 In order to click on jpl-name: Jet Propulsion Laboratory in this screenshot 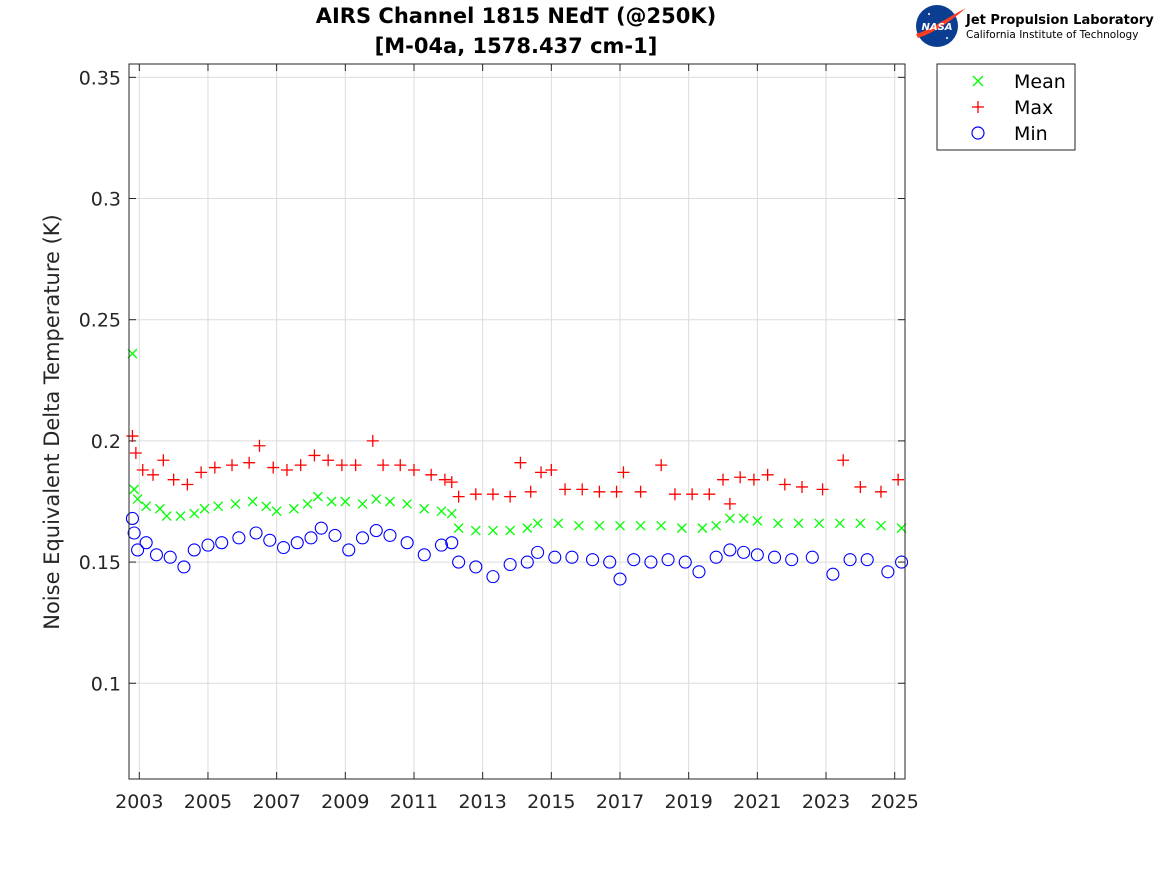, I will do `click(1059, 20)`.